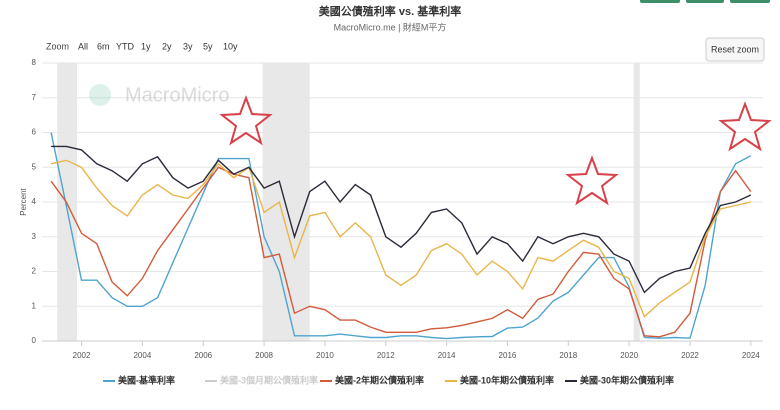 This screenshot has height=410, width=780. Describe the element at coordinates (34, 271) in the screenshot. I see `y-tick-label: 2` at that location.